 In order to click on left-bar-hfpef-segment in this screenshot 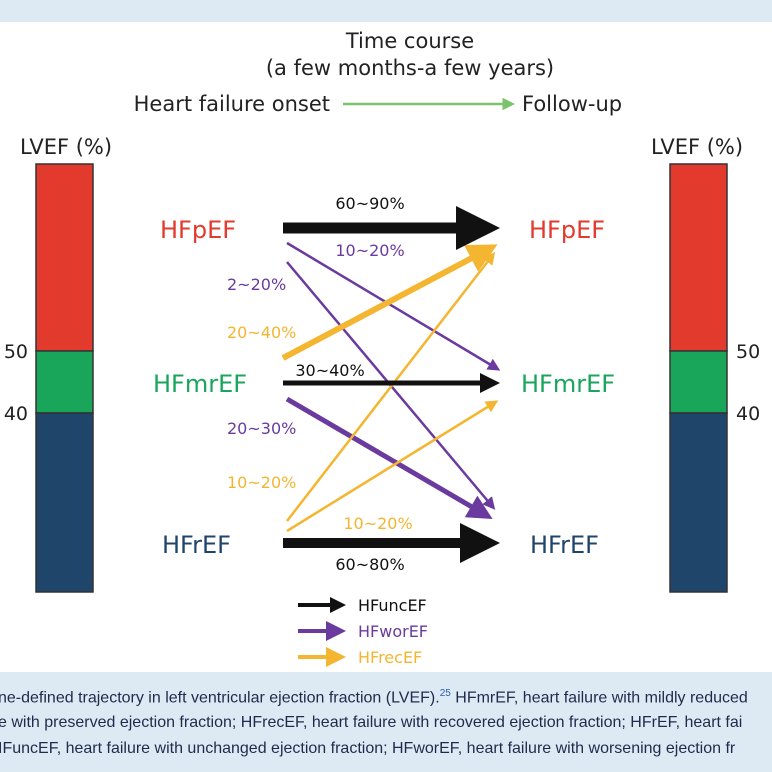, I will do `click(64, 257)`.